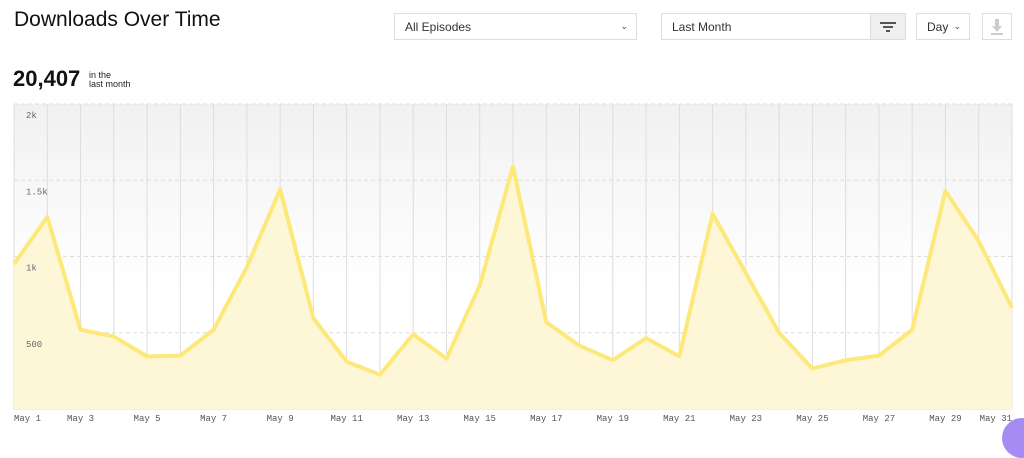 The height and width of the screenshot is (458, 1024). I want to click on x-tick-label: May 15, so click(480, 419).